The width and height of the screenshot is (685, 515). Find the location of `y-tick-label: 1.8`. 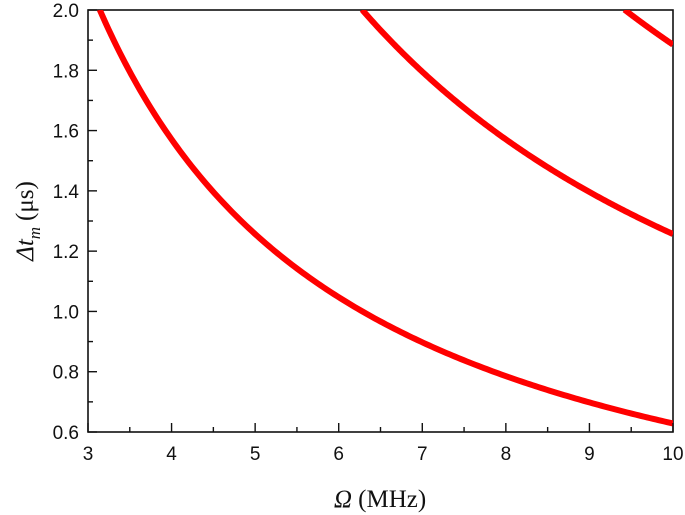

y-tick-label: 1.8 is located at coordinates (66, 71).